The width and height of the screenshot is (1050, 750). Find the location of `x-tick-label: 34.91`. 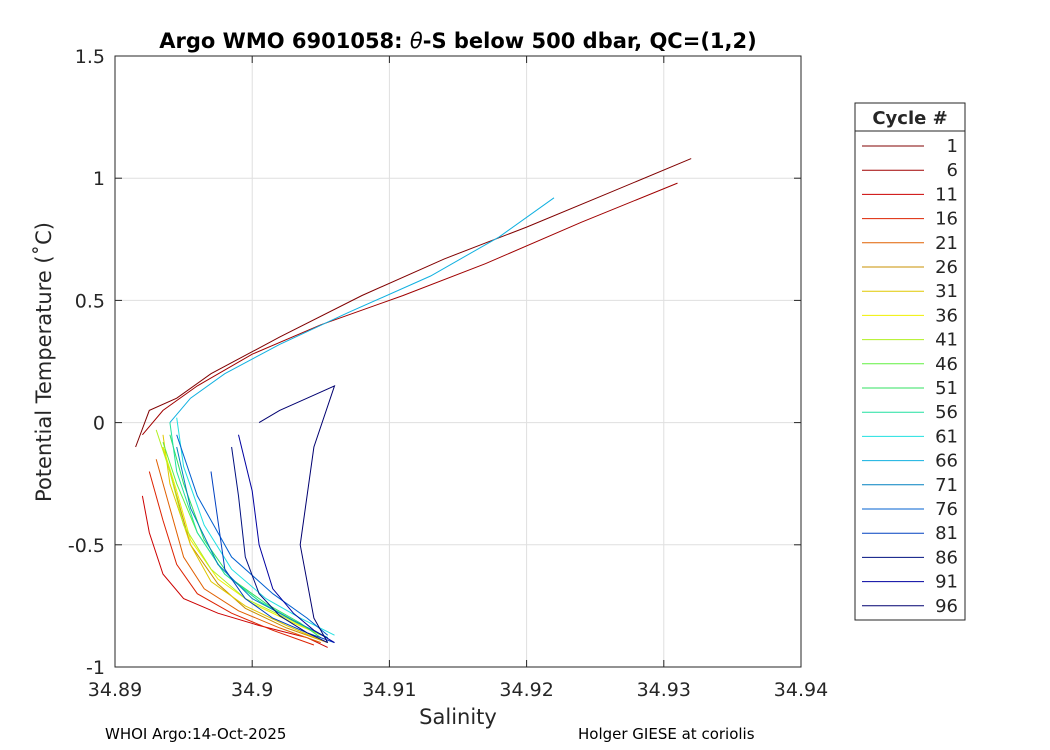

x-tick-label: 34.91 is located at coordinates (389, 690).